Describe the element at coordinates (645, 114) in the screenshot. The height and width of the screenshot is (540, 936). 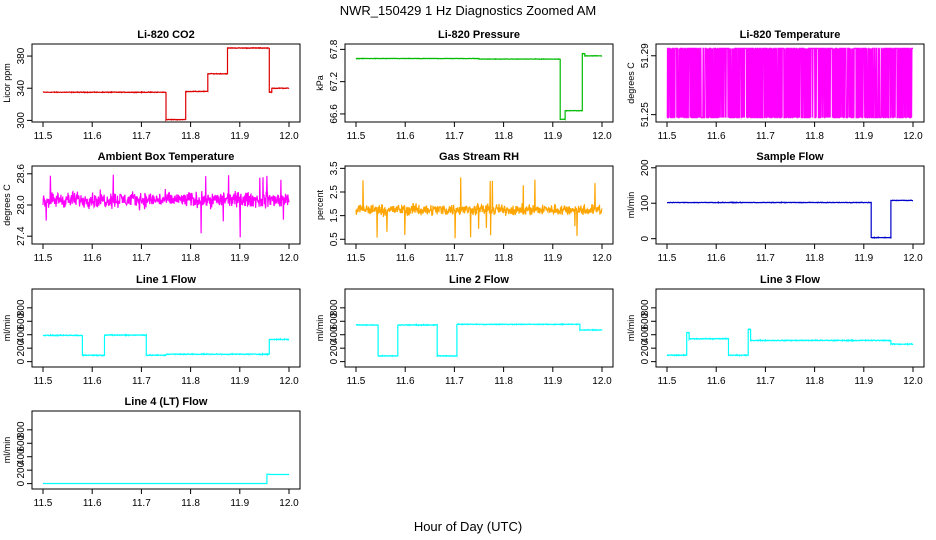
I see `y-tick-label: 51.25` at that location.